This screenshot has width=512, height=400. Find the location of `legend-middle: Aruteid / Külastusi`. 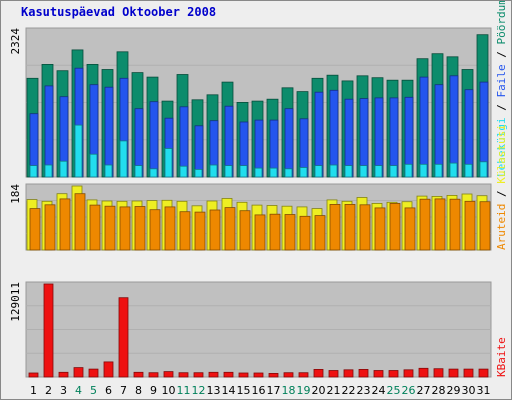

legend-middle: Aruteid / Külastusi is located at coordinates (501, 187).